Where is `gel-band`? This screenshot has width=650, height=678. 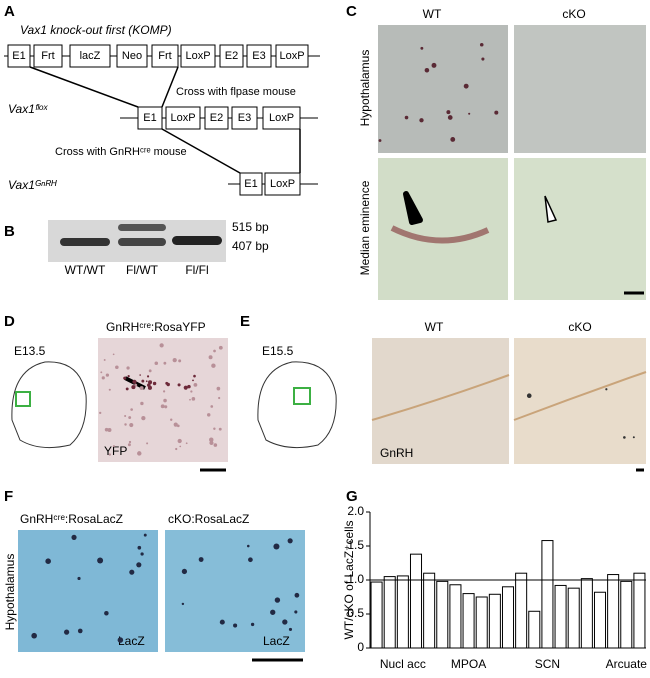
gel-band is located at coordinates (142, 227).